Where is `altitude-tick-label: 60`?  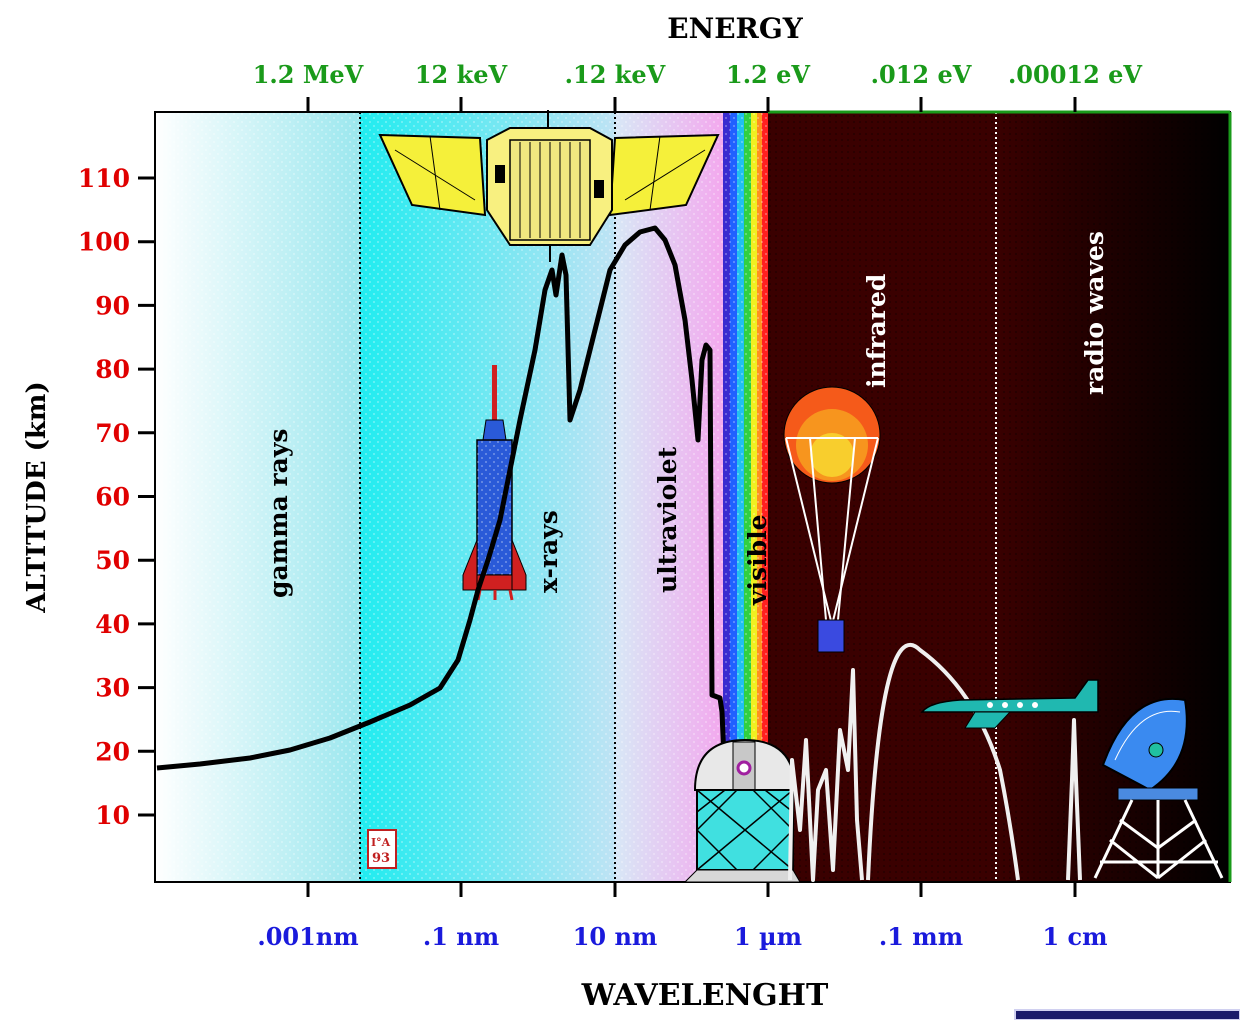
altitude-tick-label: 60 is located at coordinates (112, 497).